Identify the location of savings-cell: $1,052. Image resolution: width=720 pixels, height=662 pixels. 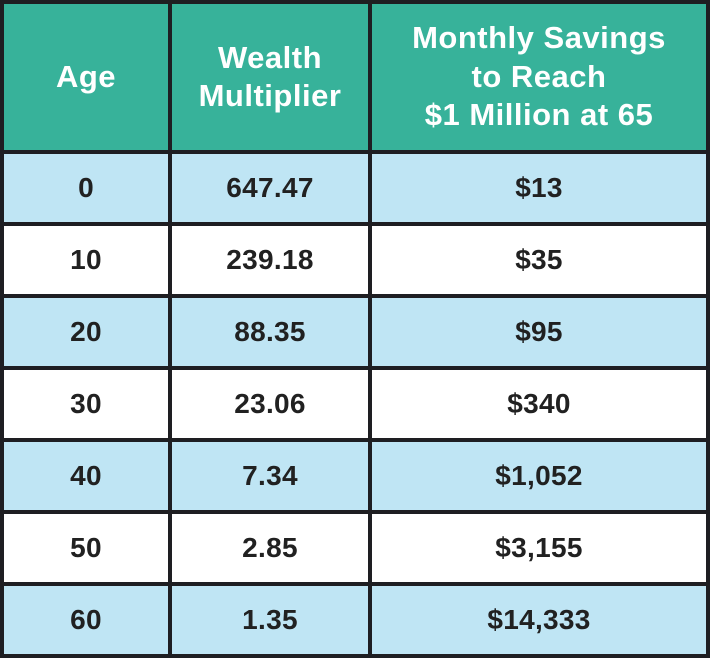
(539, 476).